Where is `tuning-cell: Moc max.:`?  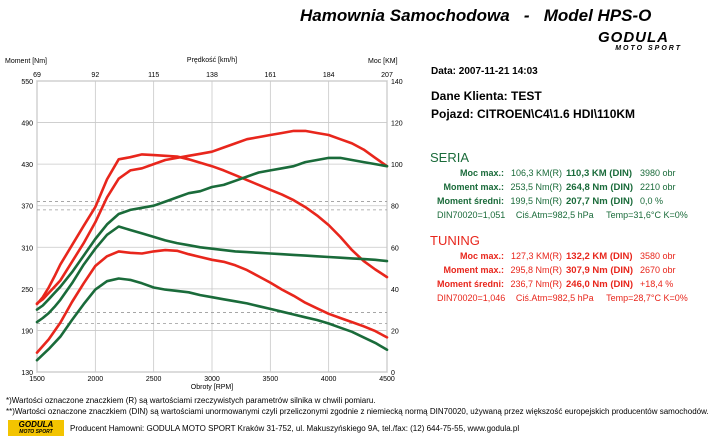 tuning-cell: Moc max.: is located at coordinates (481, 256).